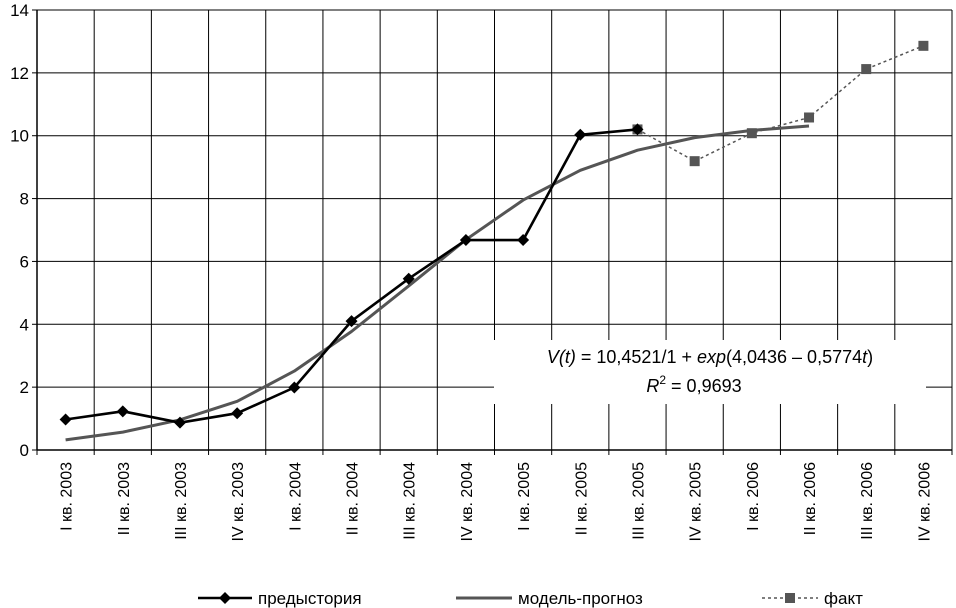  What do you see at coordinates (238, 502) in the screenshot?
I see `x-tick-label: IV кв. 2003` at bounding box center [238, 502].